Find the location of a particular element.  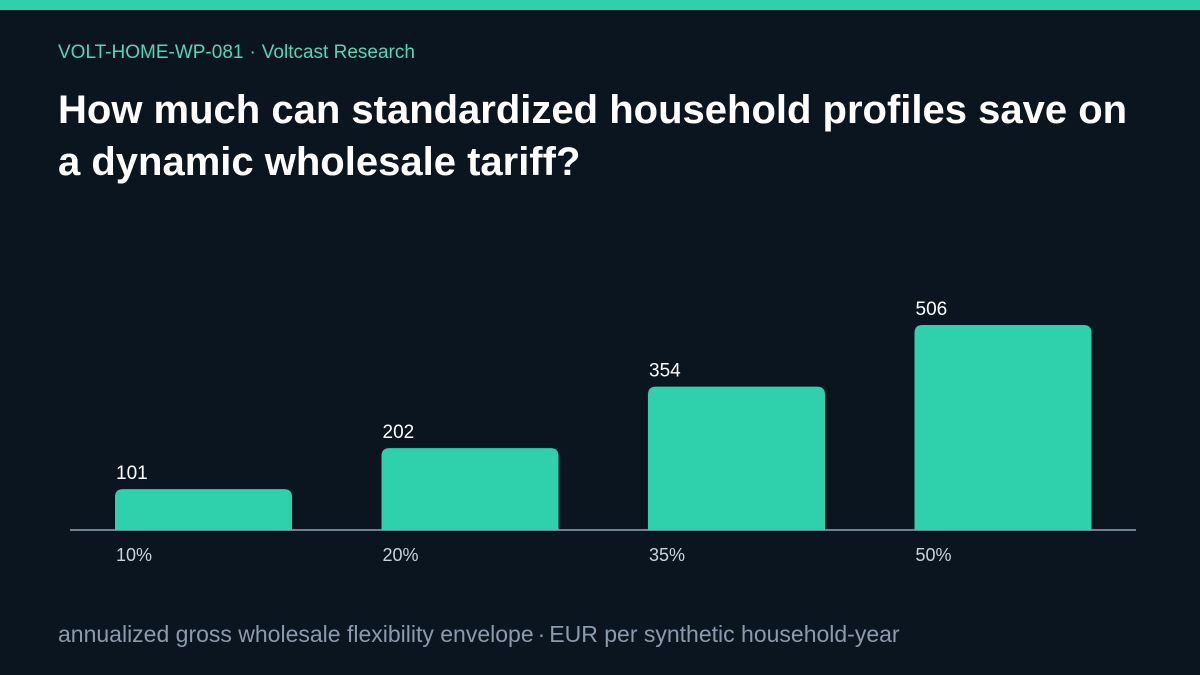

bar-50pct is located at coordinates (1003, 427).